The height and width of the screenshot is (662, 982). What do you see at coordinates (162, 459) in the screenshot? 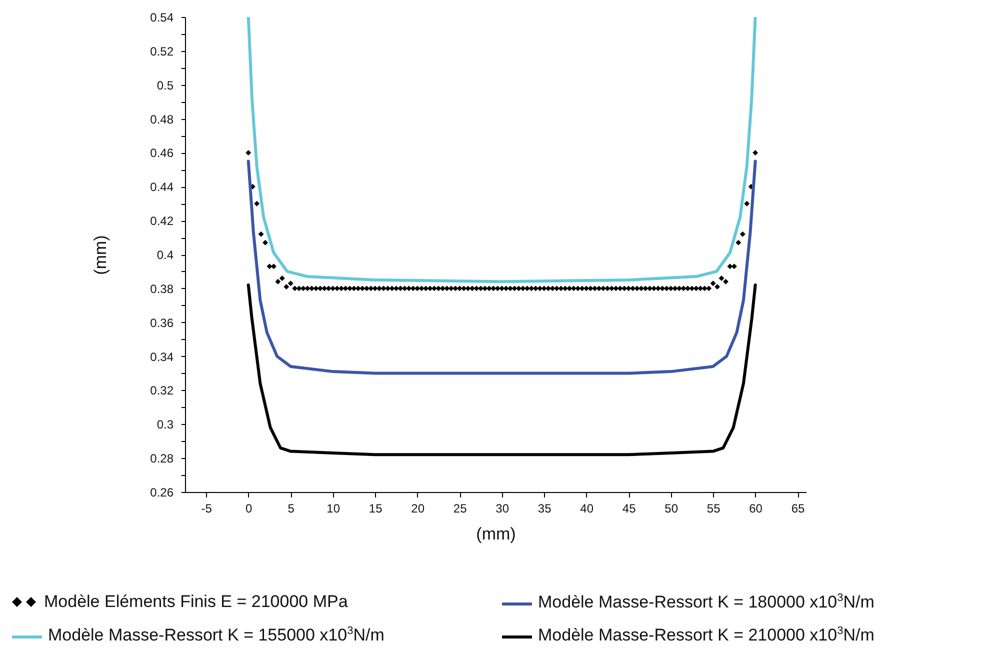
I see `y-tick-label: 0.28` at bounding box center [162, 459].